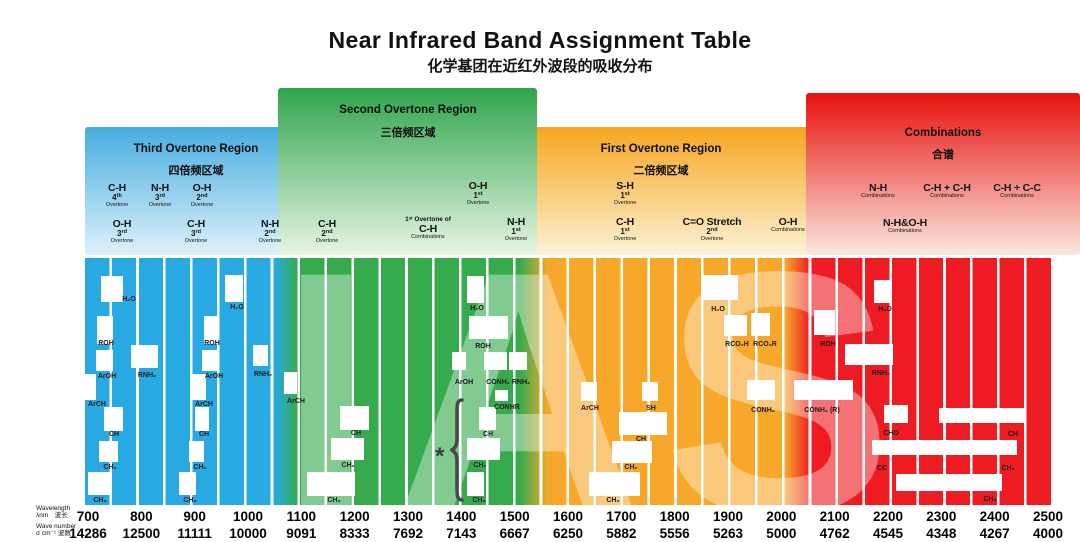  What do you see at coordinates (941, 516) in the screenshot?
I see `wavelength-tick: 2300` at bounding box center [941, 516].